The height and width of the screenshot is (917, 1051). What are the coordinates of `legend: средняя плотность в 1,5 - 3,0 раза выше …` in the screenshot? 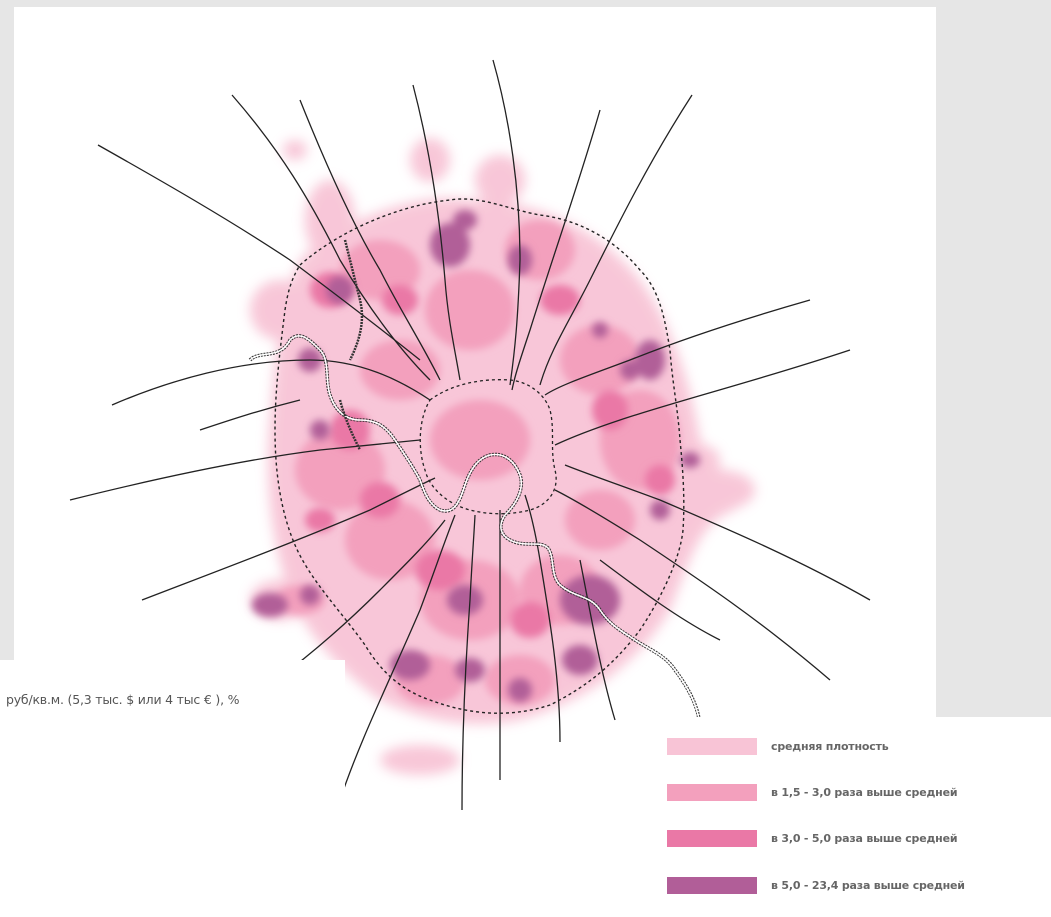 It's located at (853, 817).